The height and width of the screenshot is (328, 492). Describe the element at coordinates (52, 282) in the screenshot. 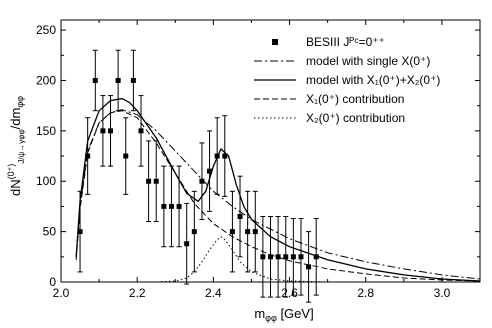

I see `y-tick-label: 0` at that location.